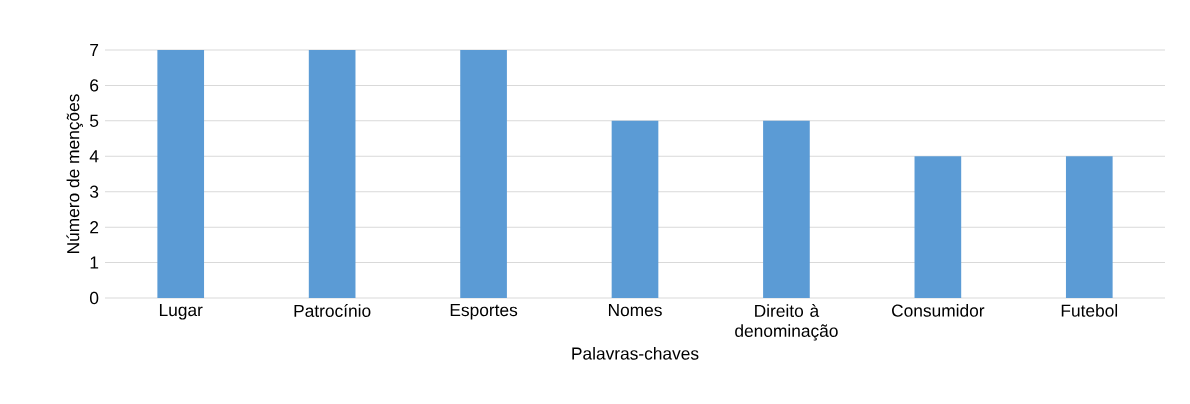  What do you see at coordinates (635, 353) in the screenshot?
I see `x-axis-title: Palavras-chaves` at bounding box center [635, 353].